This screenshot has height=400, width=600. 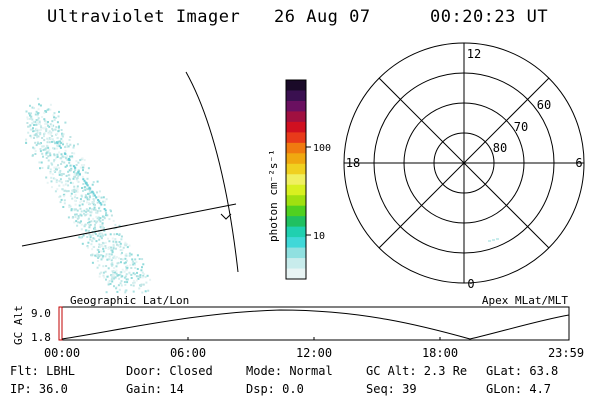 What do you see at coordinates (129, 300) in the screenshot?
I see `timeline-left-label: Geographic Lat/Lon` at bounding box center [129, 300].